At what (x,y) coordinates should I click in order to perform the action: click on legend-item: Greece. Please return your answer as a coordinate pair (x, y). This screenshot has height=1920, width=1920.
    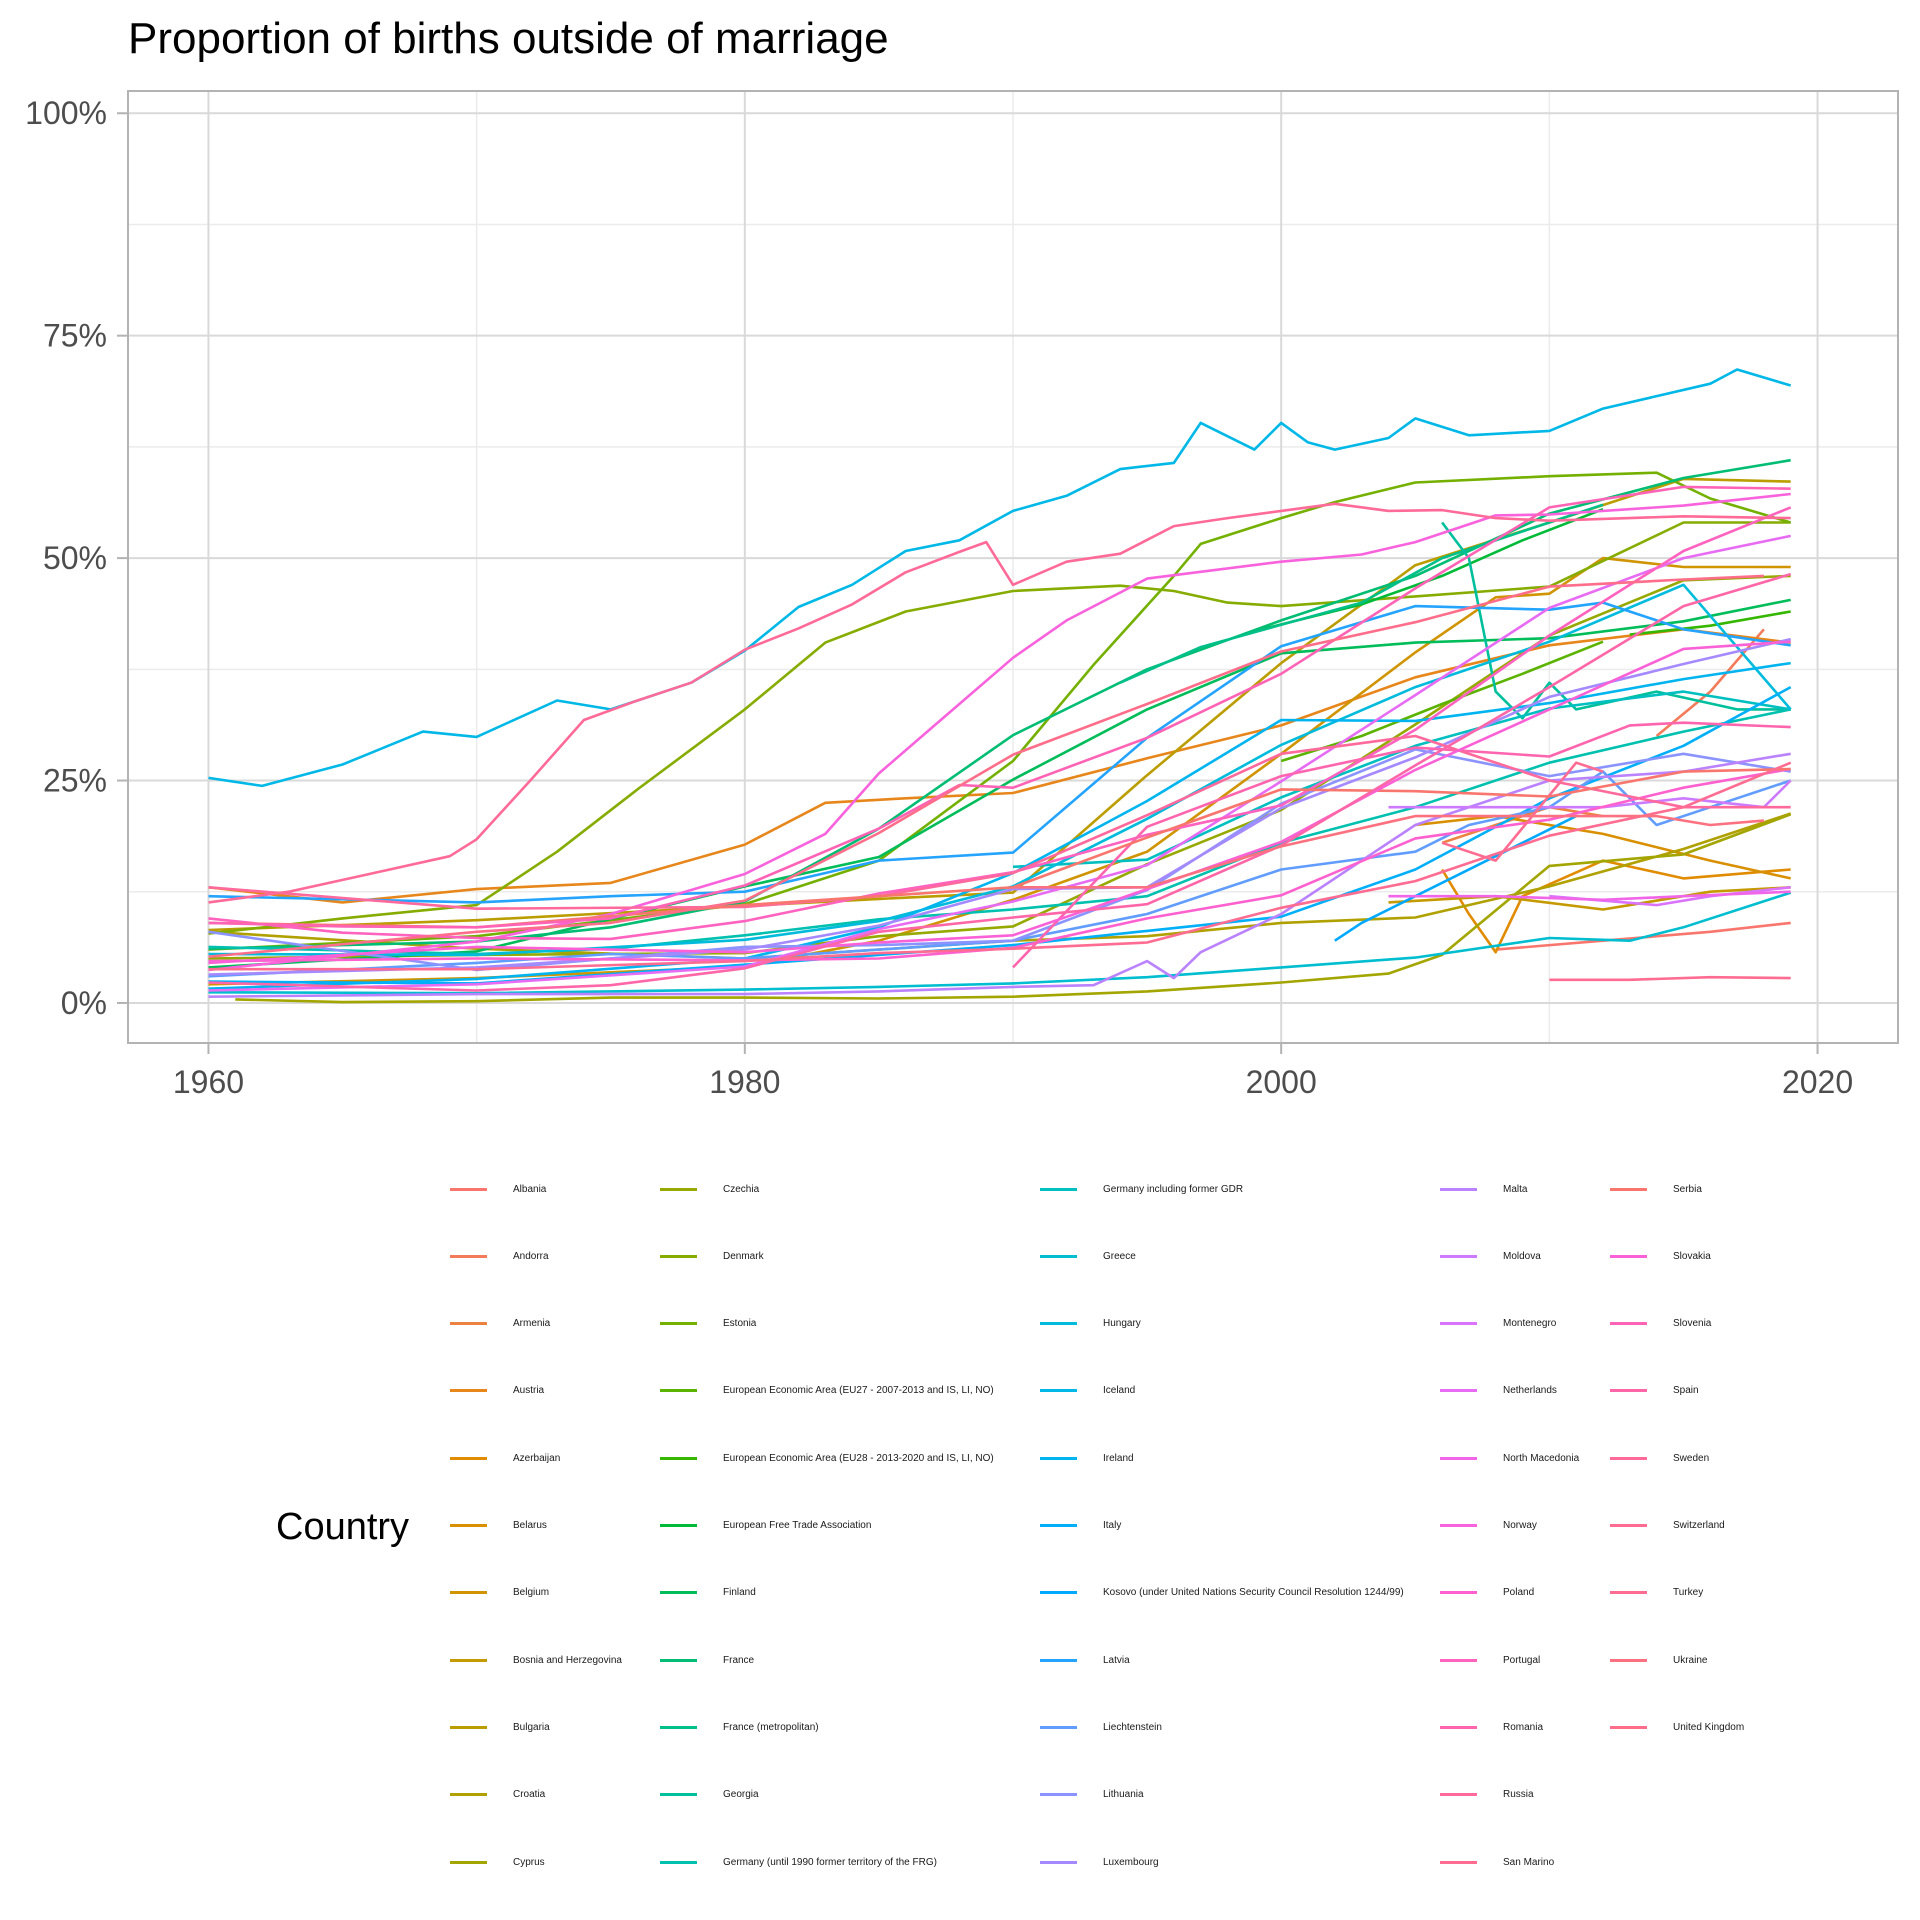
    Looking at the image, I should click on (1088, 1256).